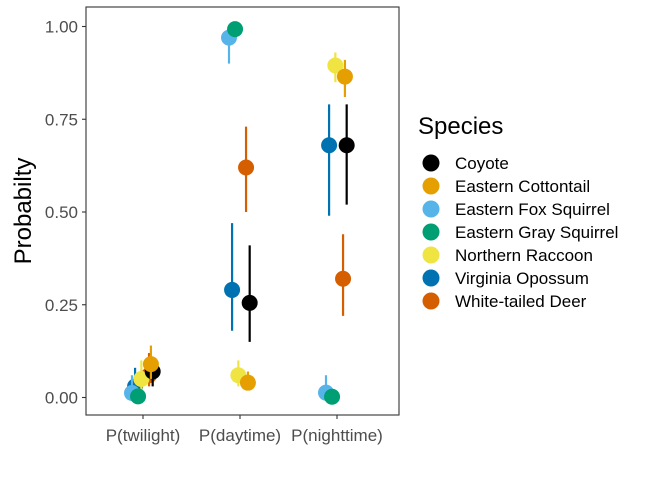  What do you see at coordinates (61, 398) in the screenshot?
I see `y-tick-label: 0.00` at bounding box center [61, 398].